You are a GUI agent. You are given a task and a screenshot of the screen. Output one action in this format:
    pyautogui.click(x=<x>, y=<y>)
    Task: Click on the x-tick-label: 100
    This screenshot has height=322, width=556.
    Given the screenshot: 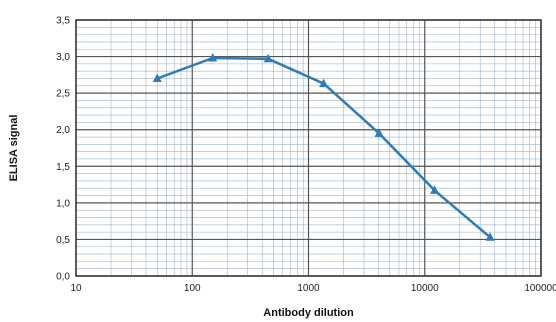 What is the action you would take?
    pyautogui.click(x=192, y=288)
    